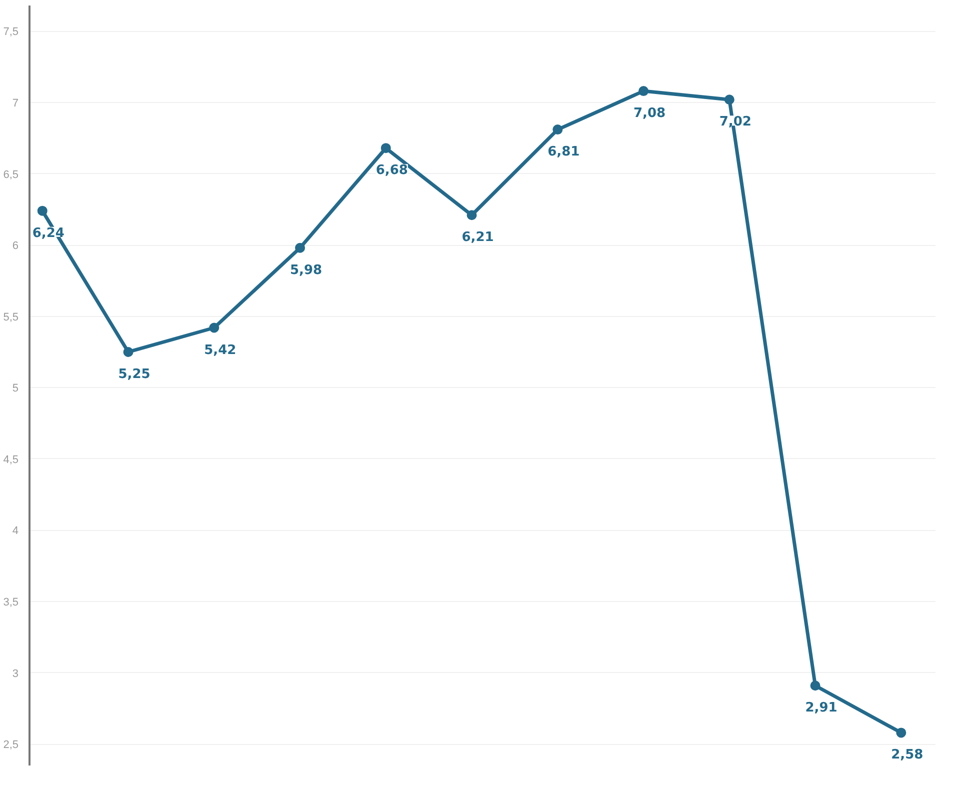  What do you see at coordinates (48, 233) in the screenshot?
I see `data-label: 6,24` at bounding box center [48, 233].